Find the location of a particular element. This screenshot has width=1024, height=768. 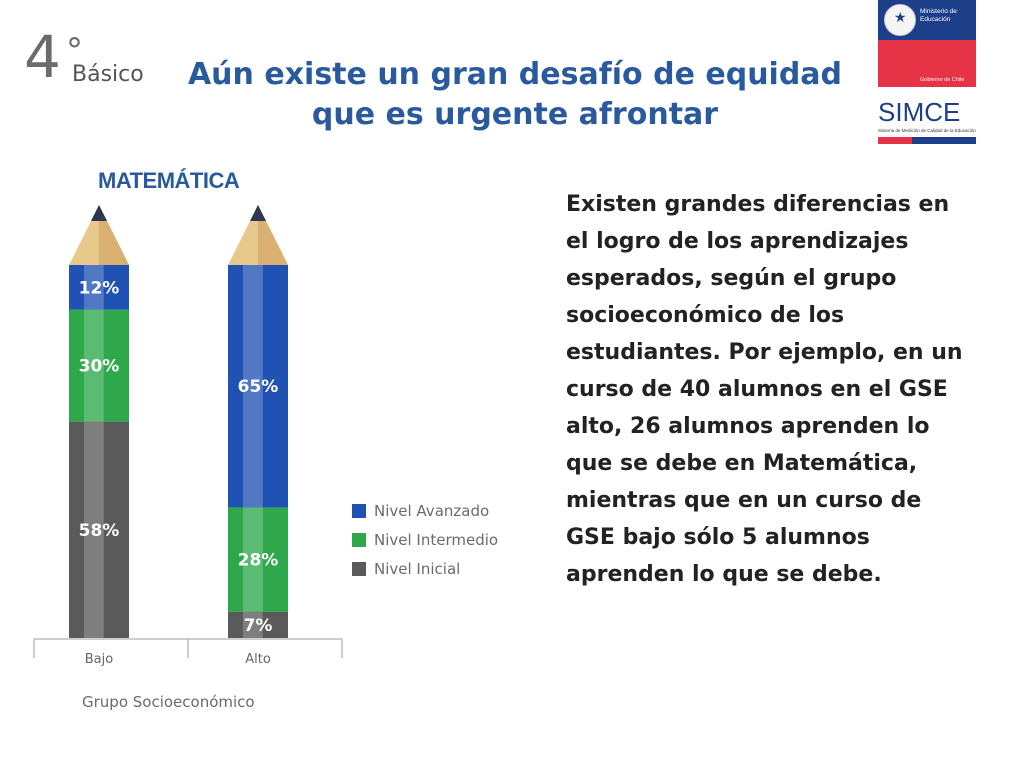

x-tick-label: Bajo is located at coordinates (99, 659).